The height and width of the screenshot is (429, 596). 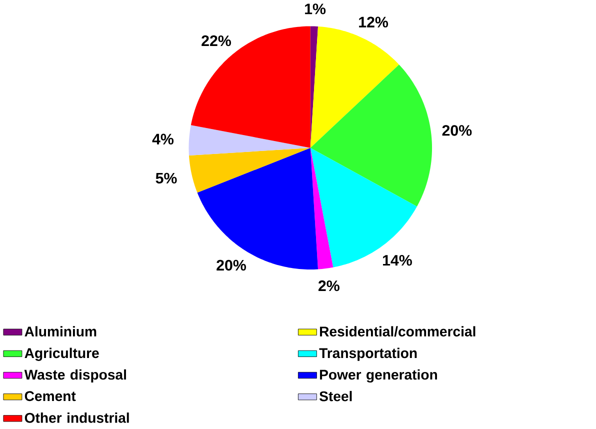 I want to click on data-label: 14%, so click(x=397, y=260).